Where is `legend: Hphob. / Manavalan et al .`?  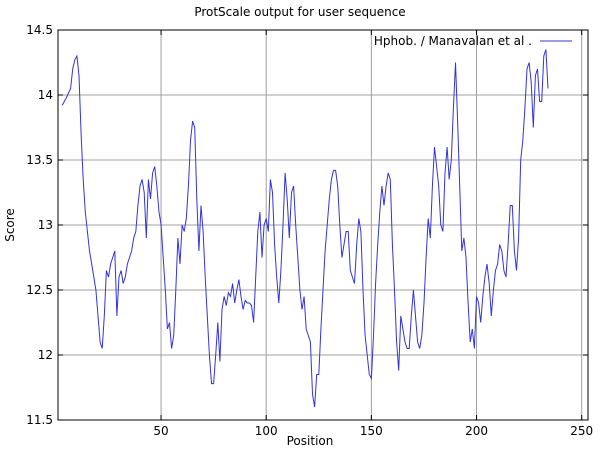 legend: Hphob. / Manavalan et al . is located at coordinates (473, 41).